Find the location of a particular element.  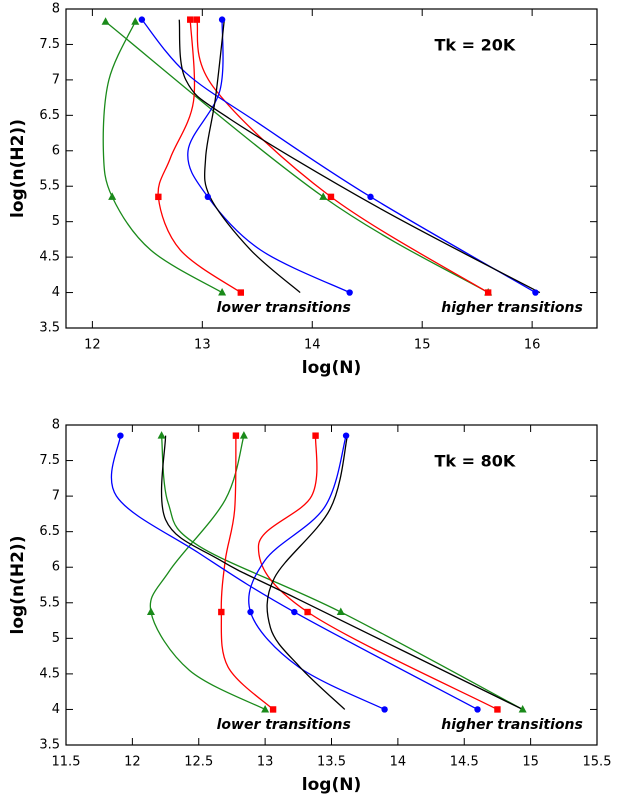

x-tick-label: 15.5 is located at coordinates (597, 762).